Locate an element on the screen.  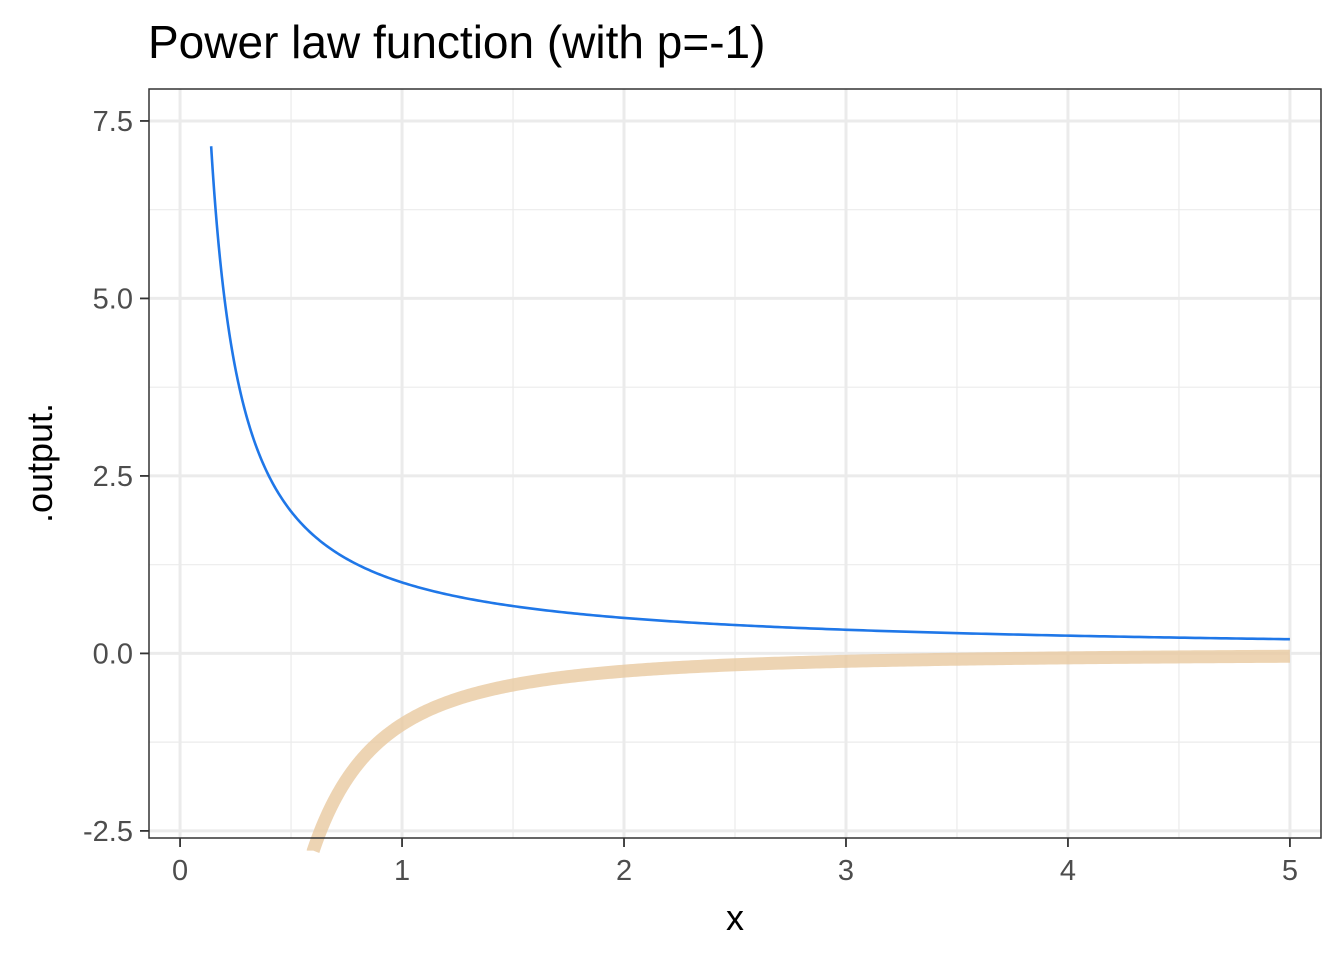
x-axis-title: x is located at coordinates (735, 917).